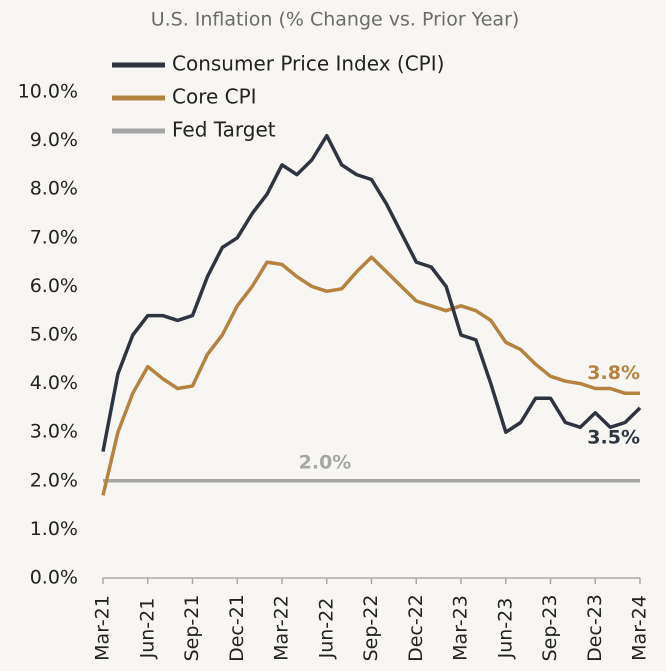 The image size is (666, 671). Describe the element at coordinates (147, 629) in the screenshot. I see `x-tick-label: Jun-21` at that location.